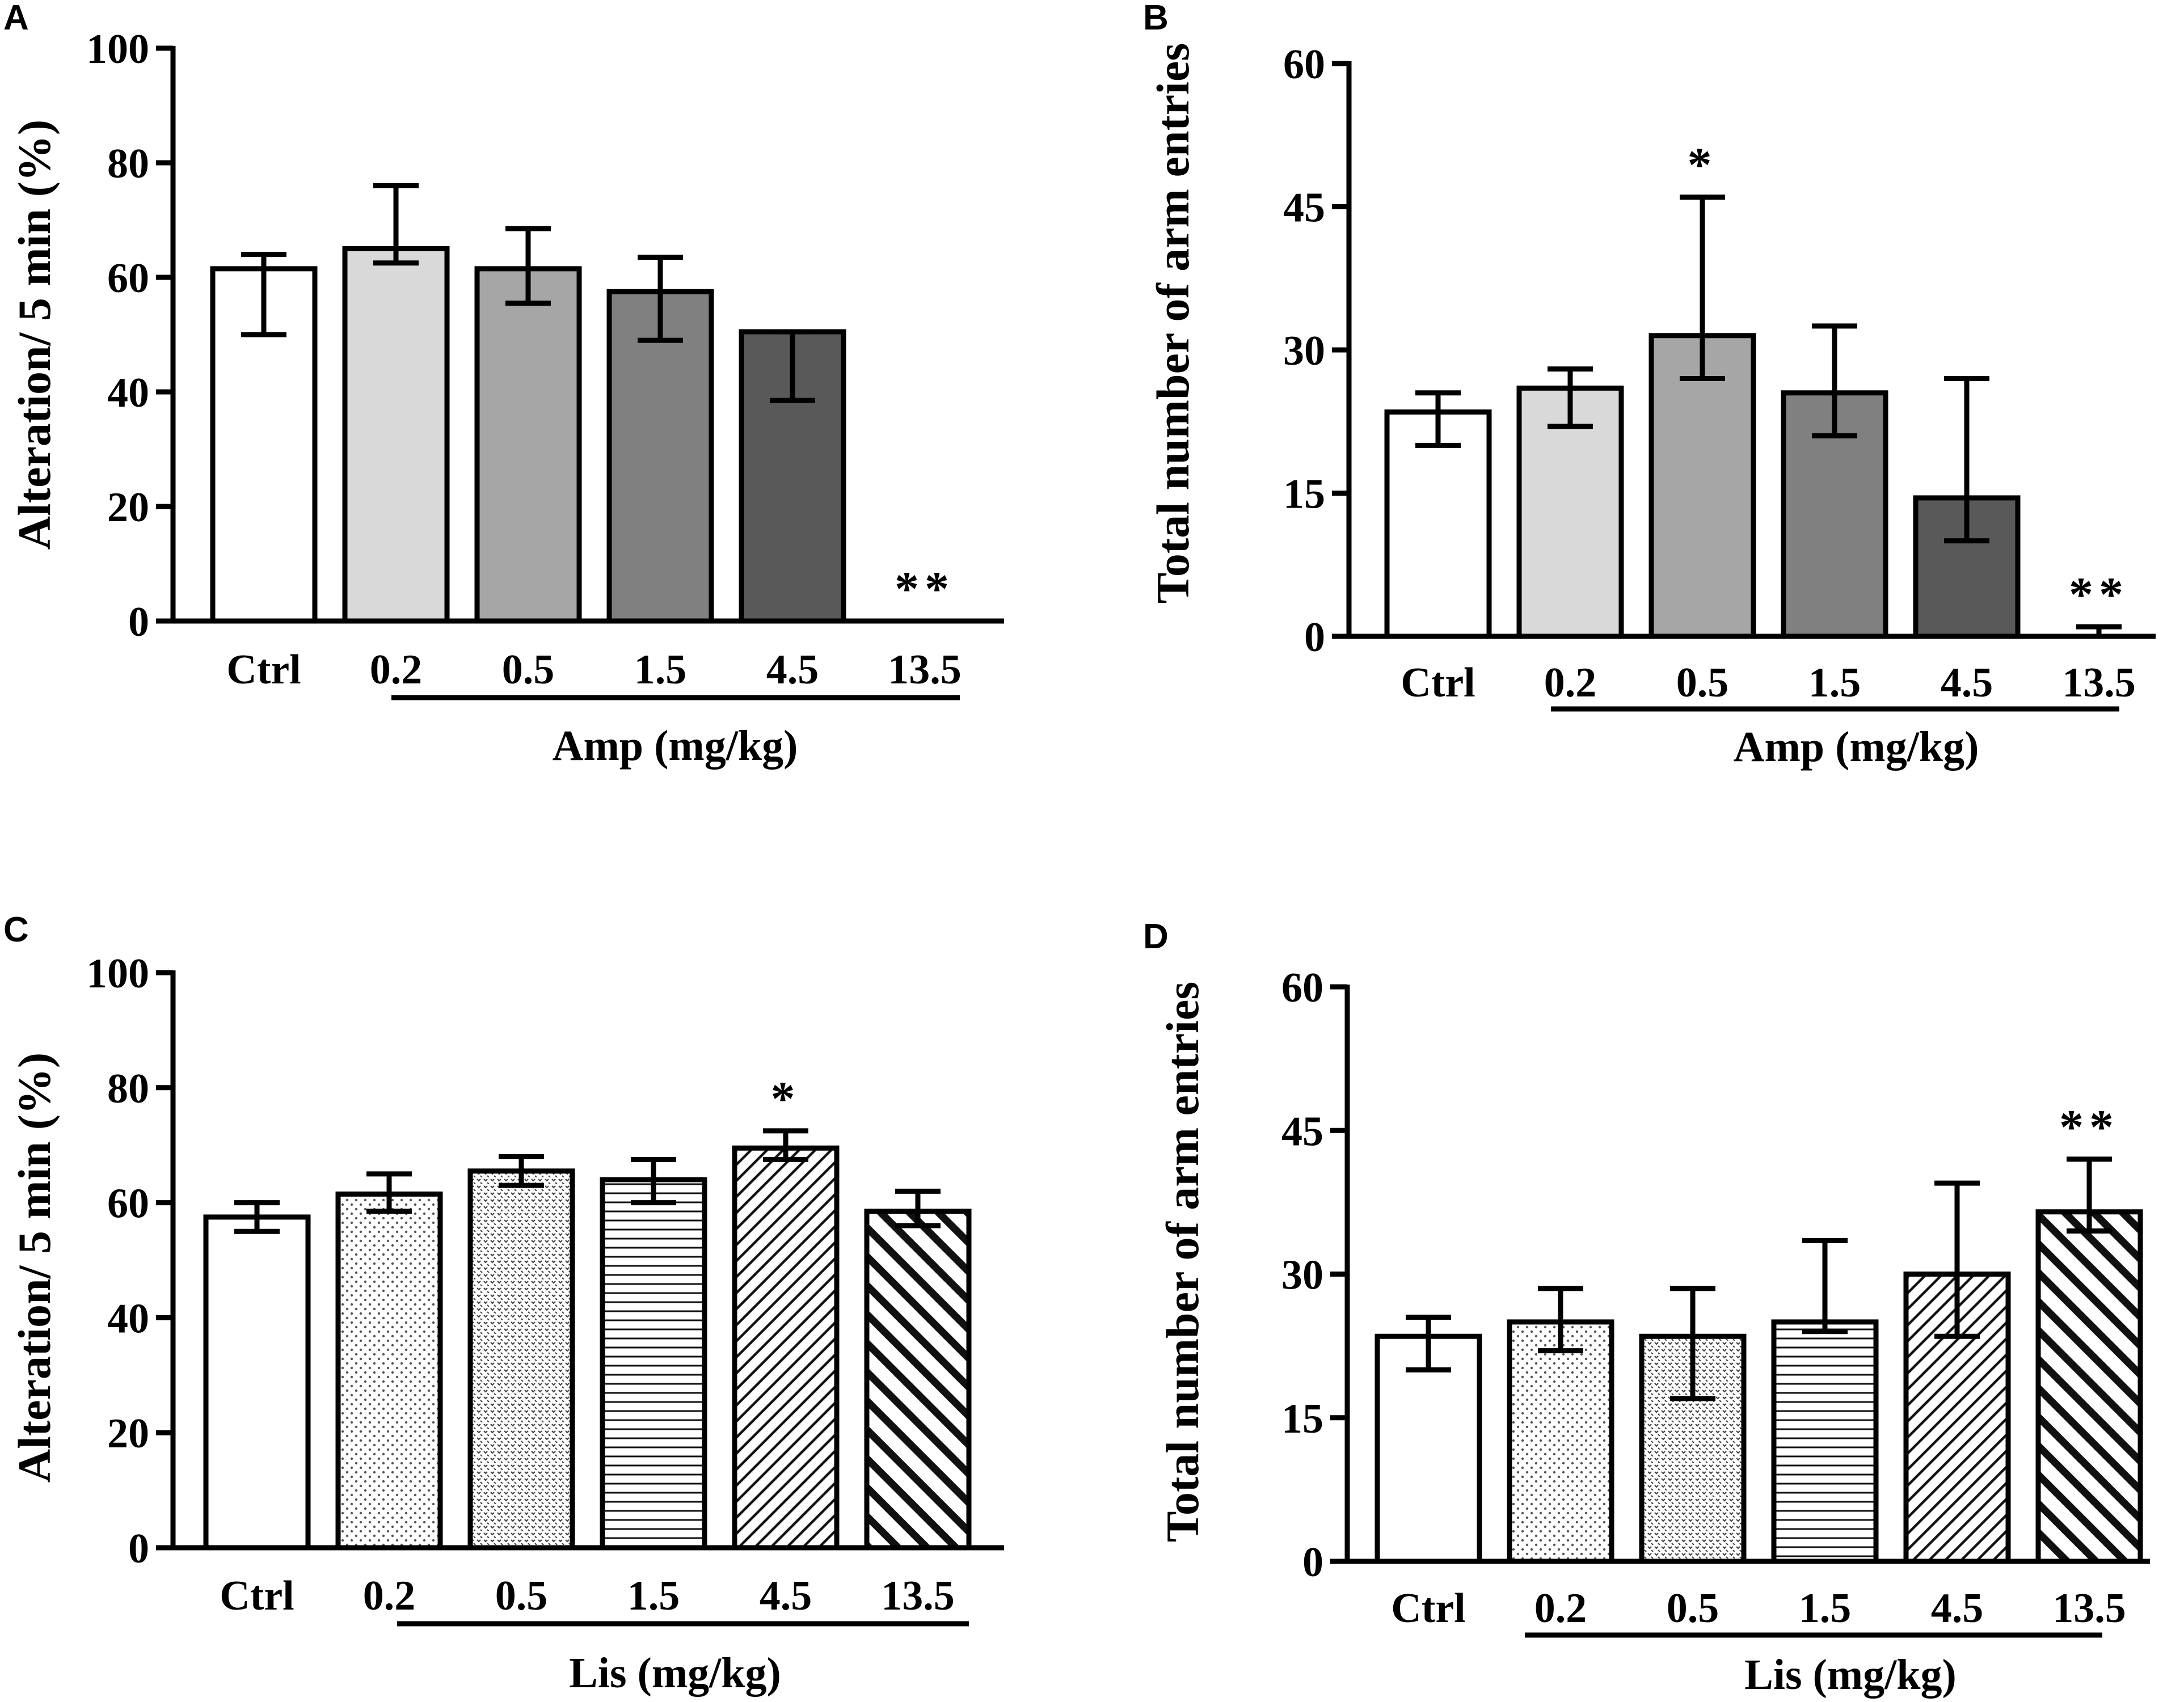  What do you see at coordinates (1156, 936) in the screenshot?
I see `panel-letter: D` at bounding box center [1156, 936].